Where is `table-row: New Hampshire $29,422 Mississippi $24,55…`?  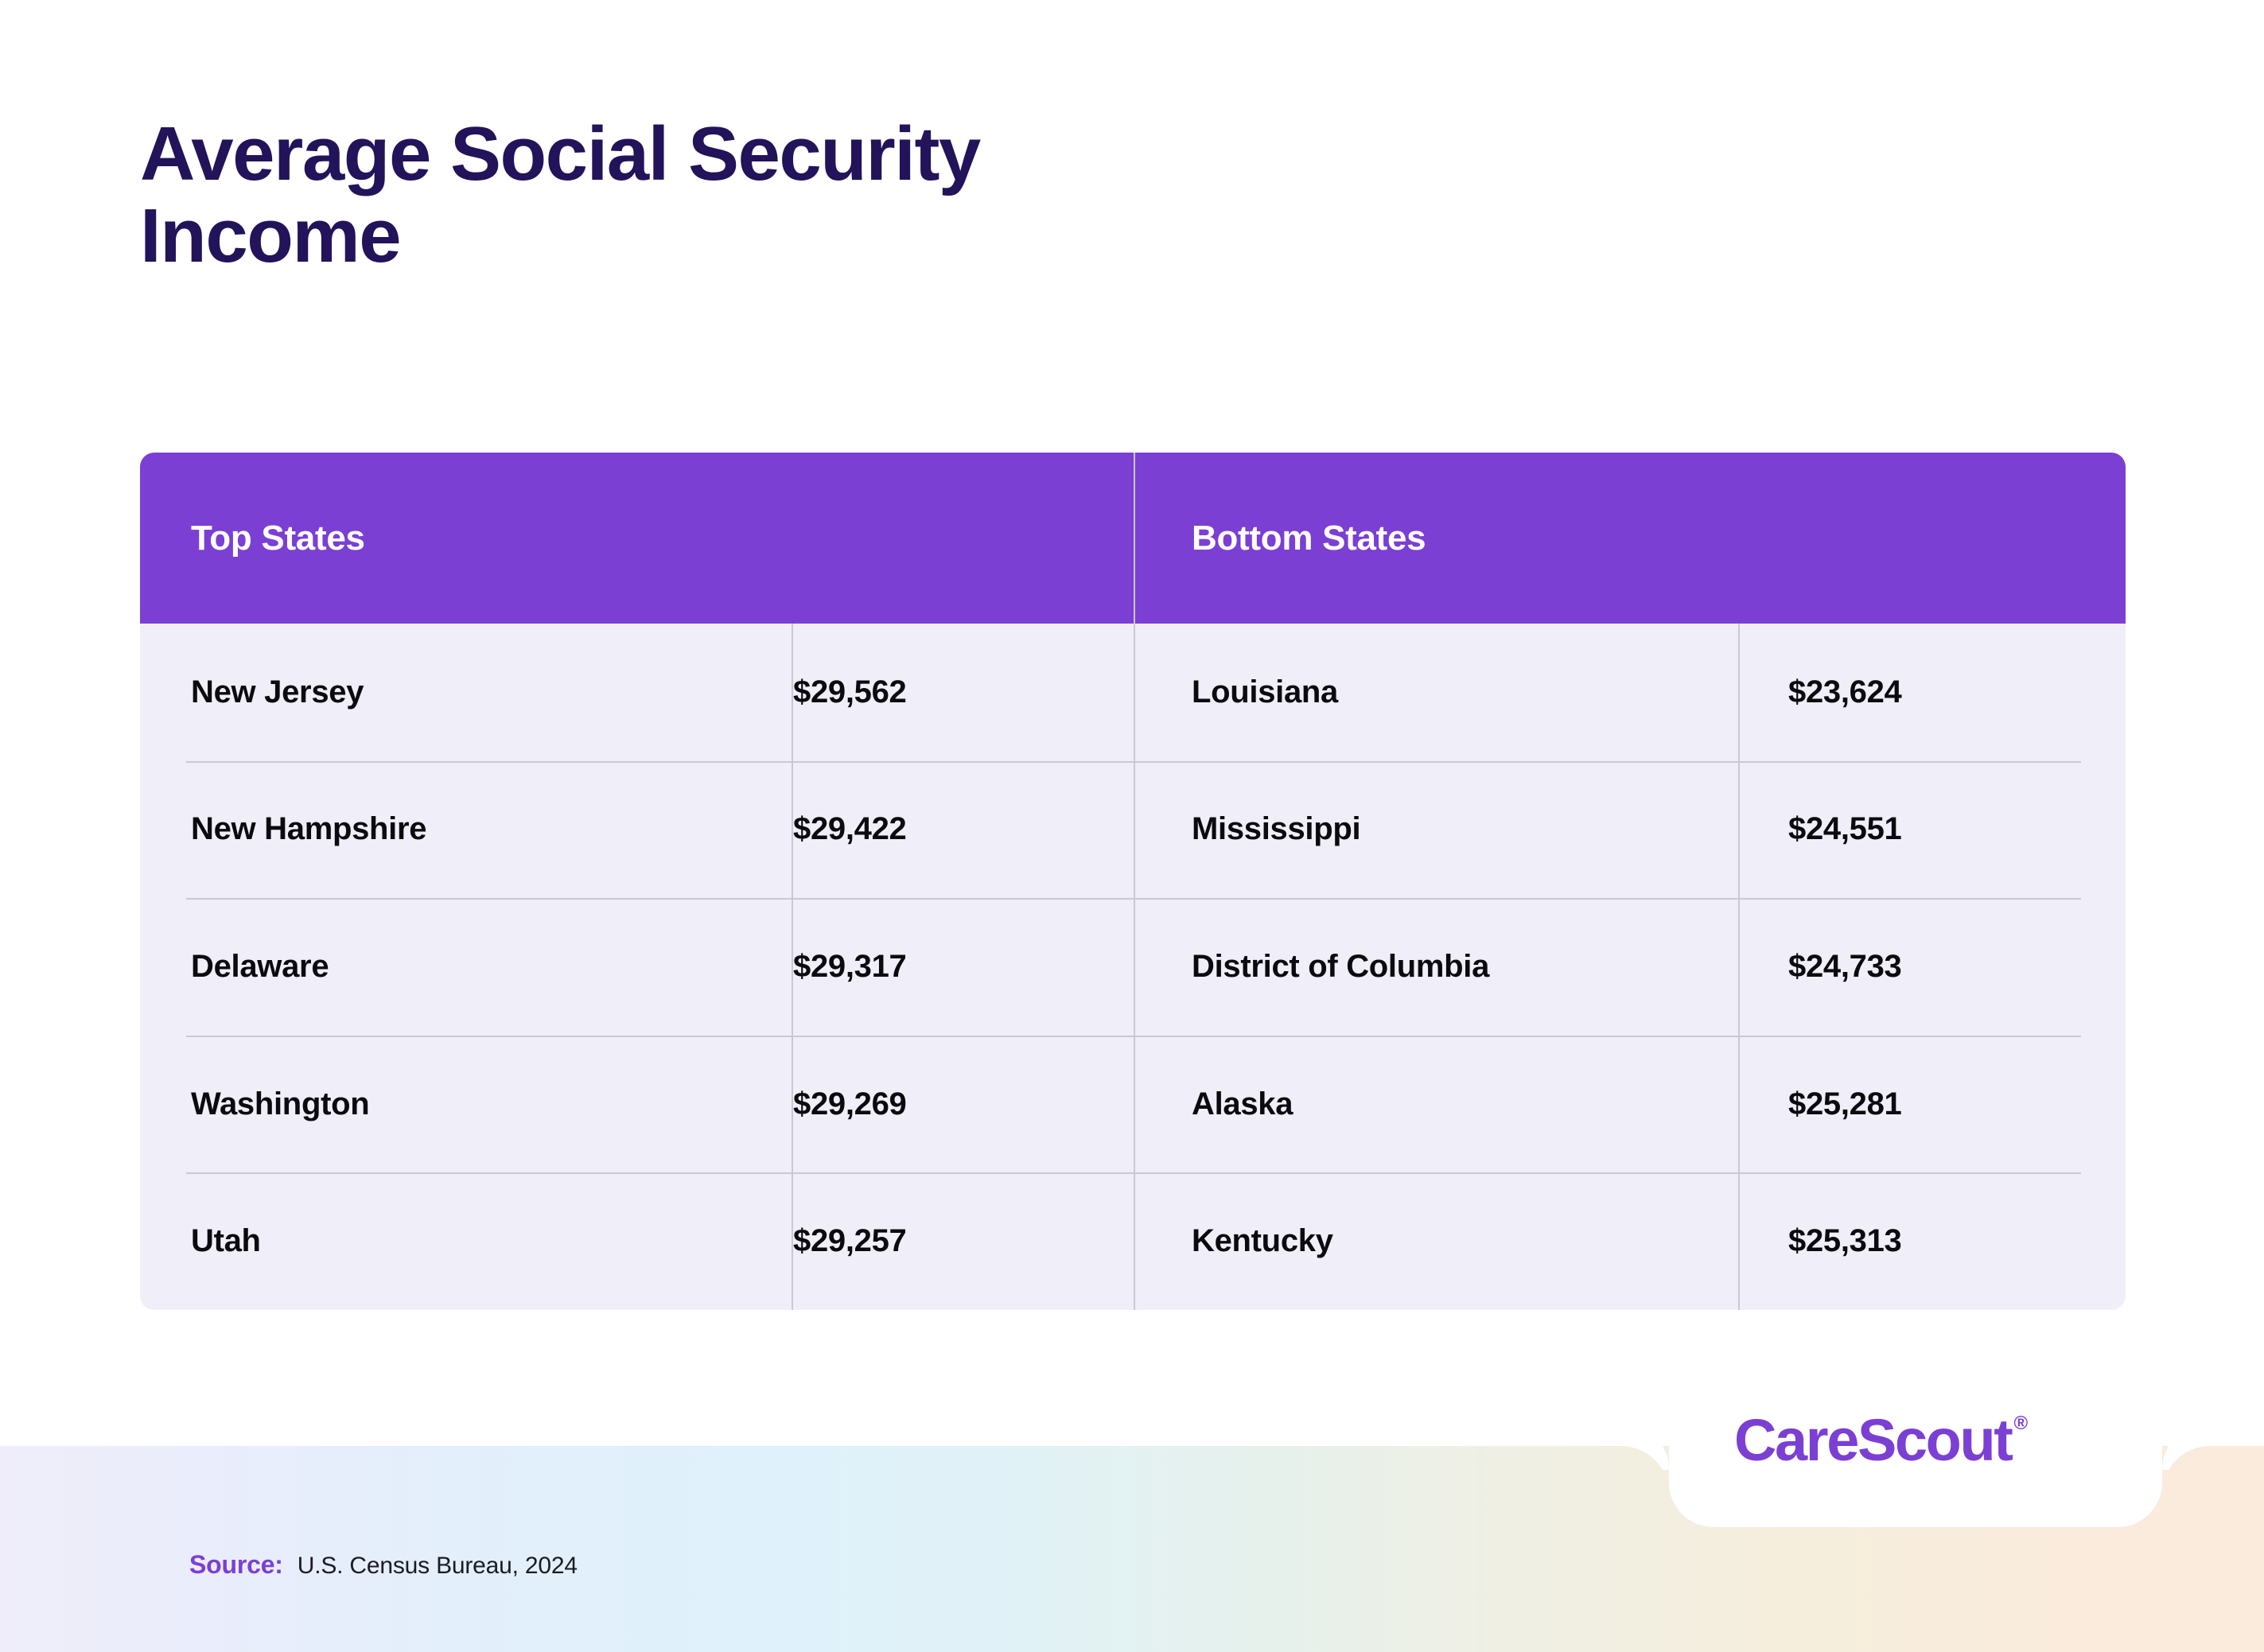
table-row: New Hampshire $29,422 Mississippi $24,55… is located at coordinates (1133, 829).